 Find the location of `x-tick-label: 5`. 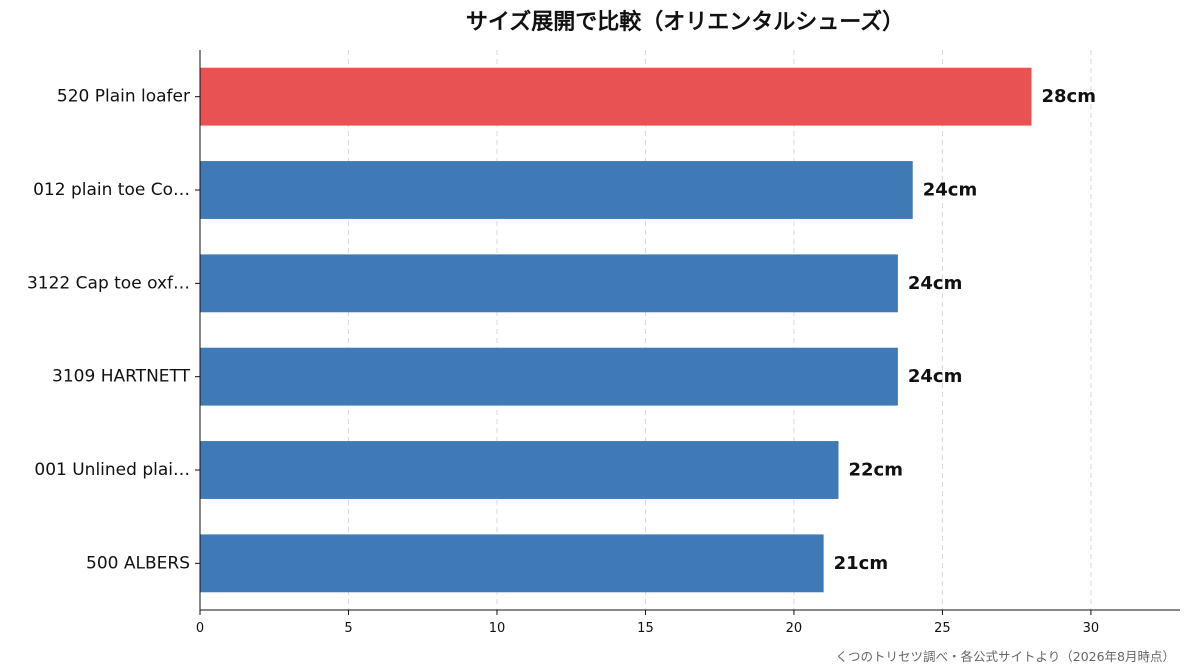

x-tick-label: 5 is located at coordinates (348, 628).